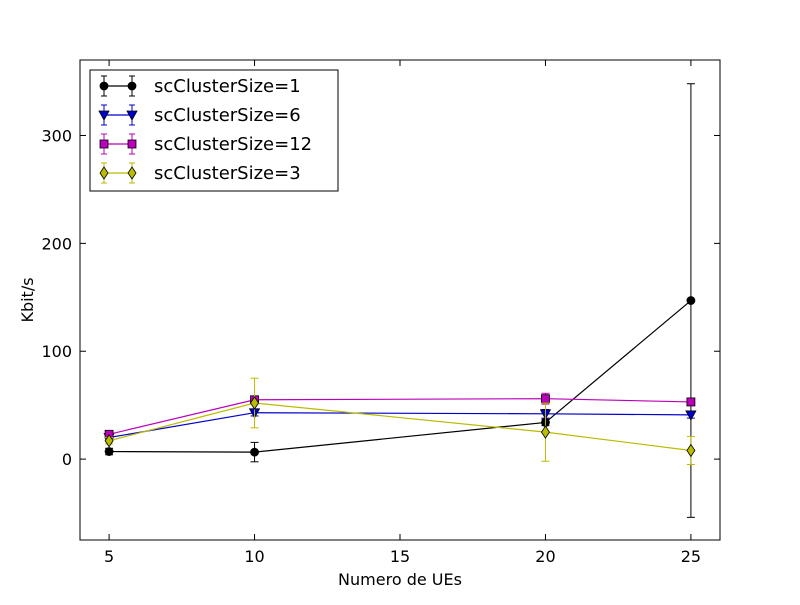 This screenshot has height=605, width=800. I want to click on legend-label: scClusterSize=12, so click(233, 144).